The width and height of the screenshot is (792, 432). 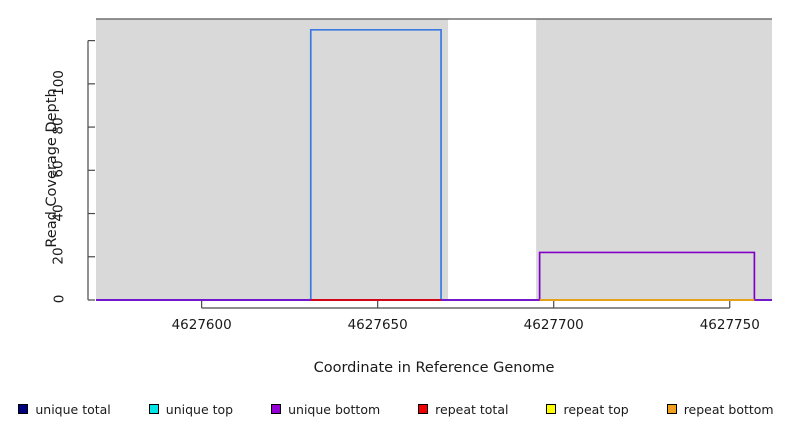 What do you see at coordinates (596, 409) in the screenshot?
I see `legend-label: repeat top` at bounding box center [596, 409].